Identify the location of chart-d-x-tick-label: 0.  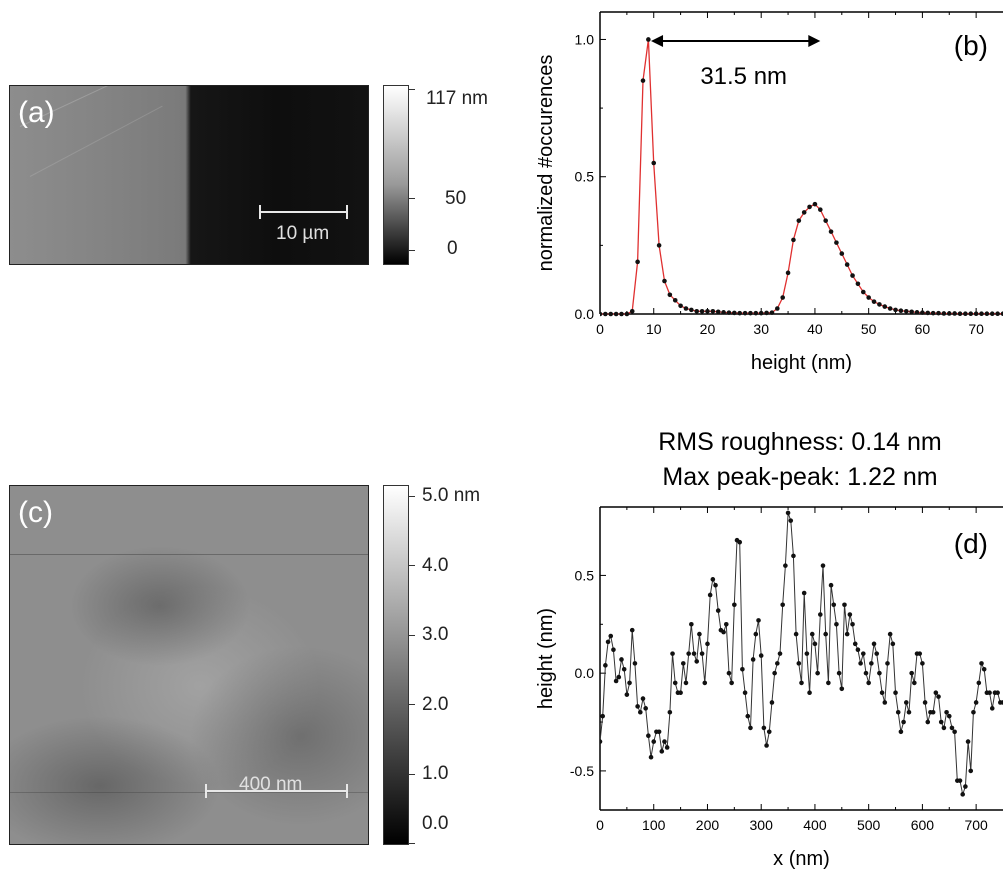
(600, 825).